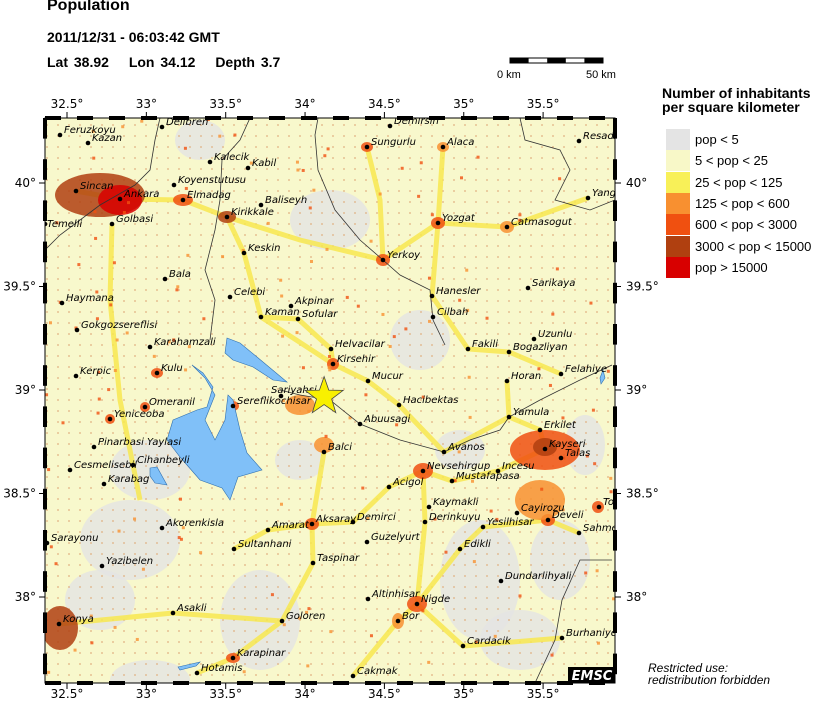  What do you see at coordinates (76, 191) in the screenshot?
I see `city-dot` at bounding box center [76, 191].